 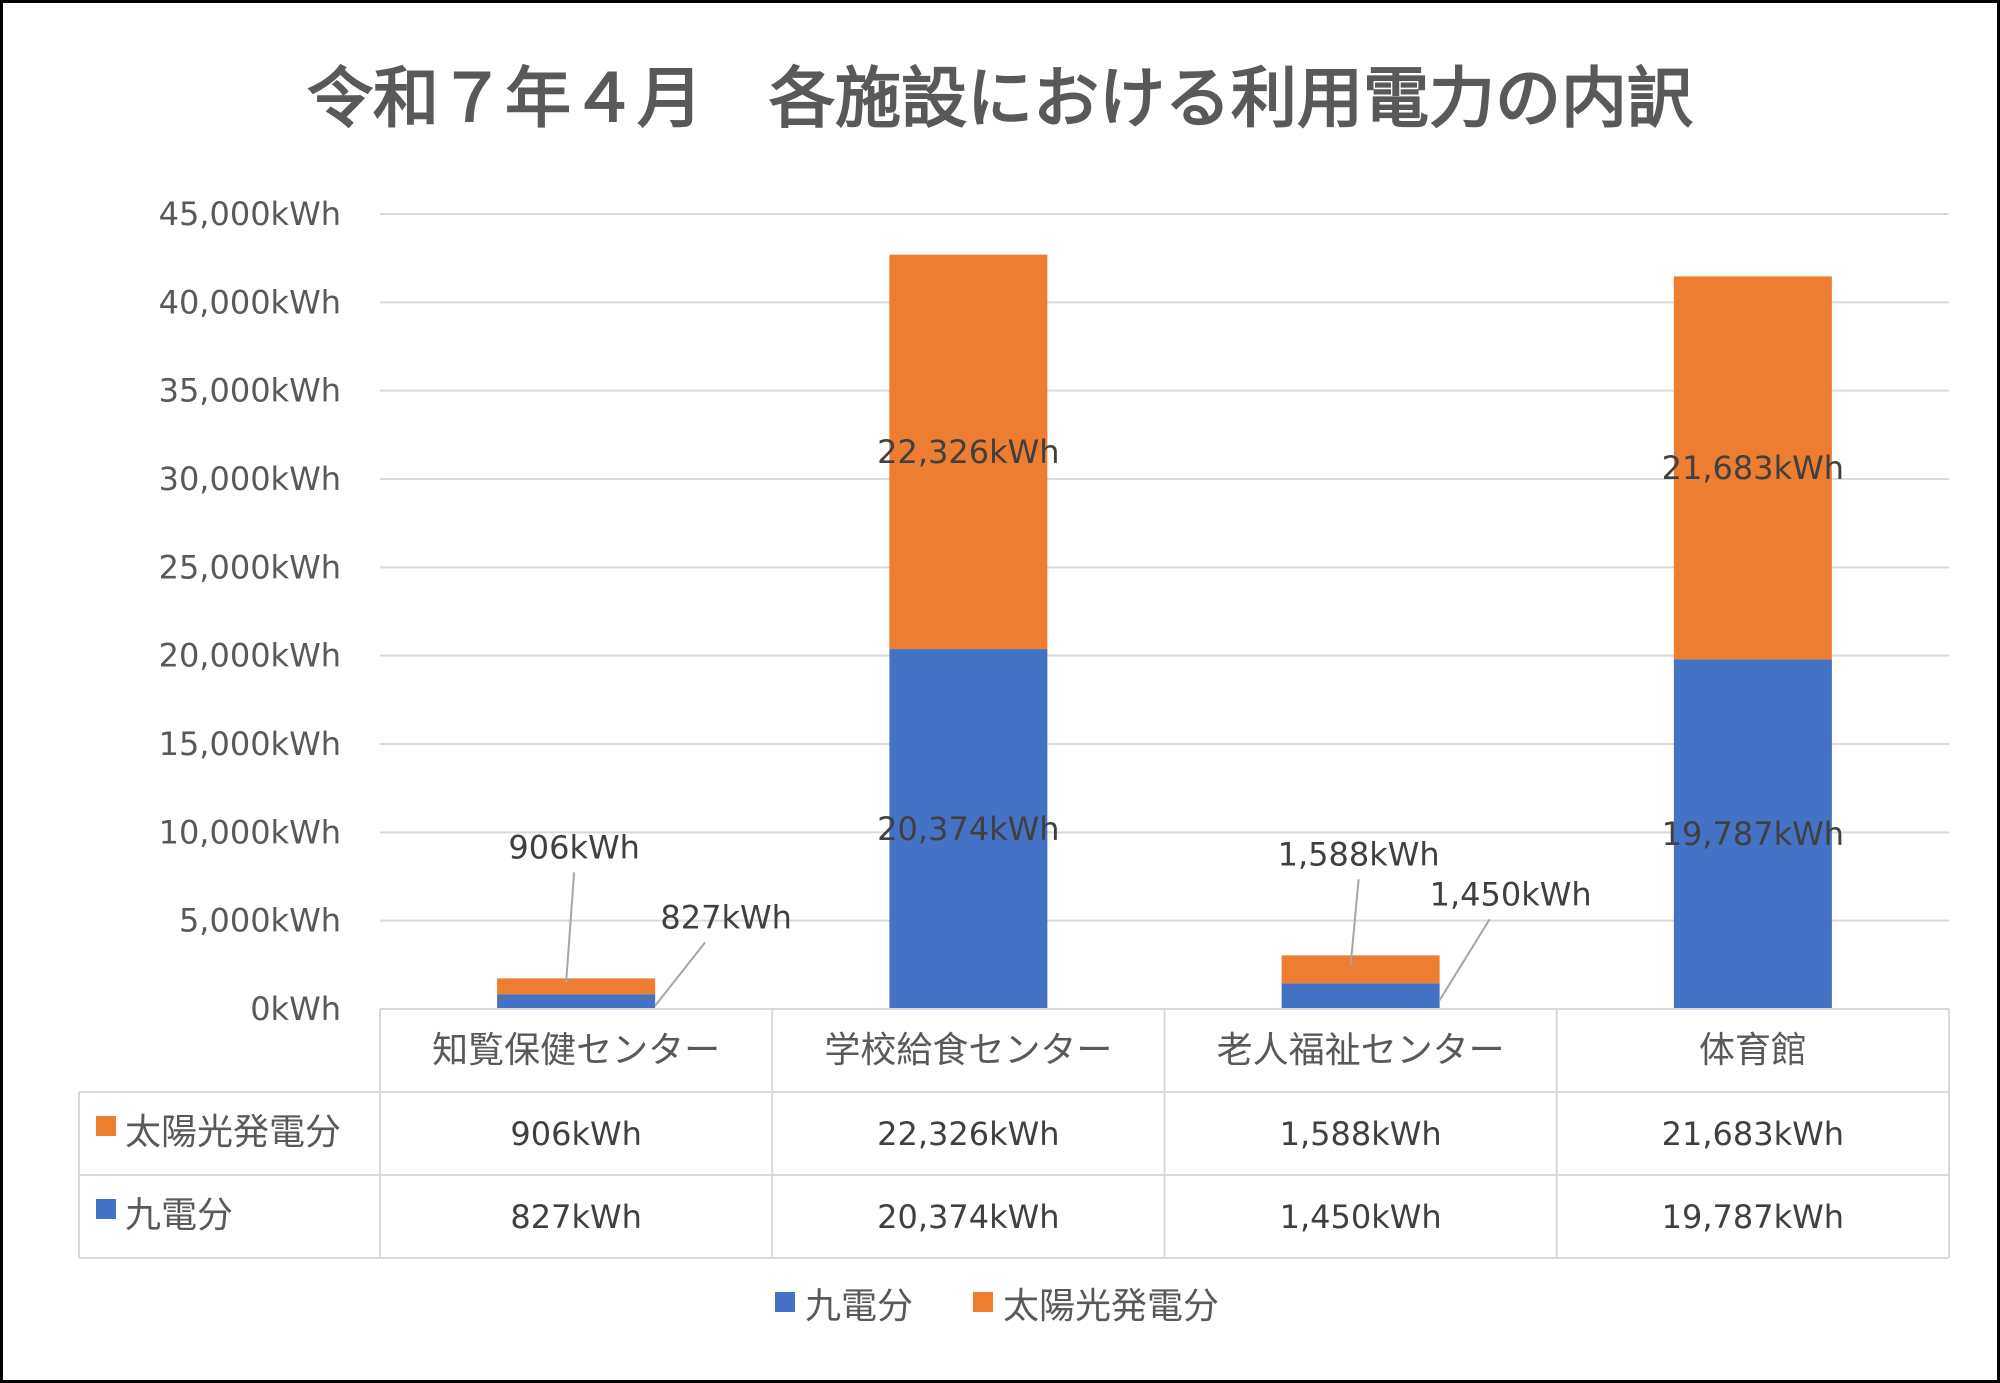 What do you see at coordinates (233, 1132) in the screenshot?
I see `table-row-label: 太陽光発電分` at bounding box center [233, 1132].